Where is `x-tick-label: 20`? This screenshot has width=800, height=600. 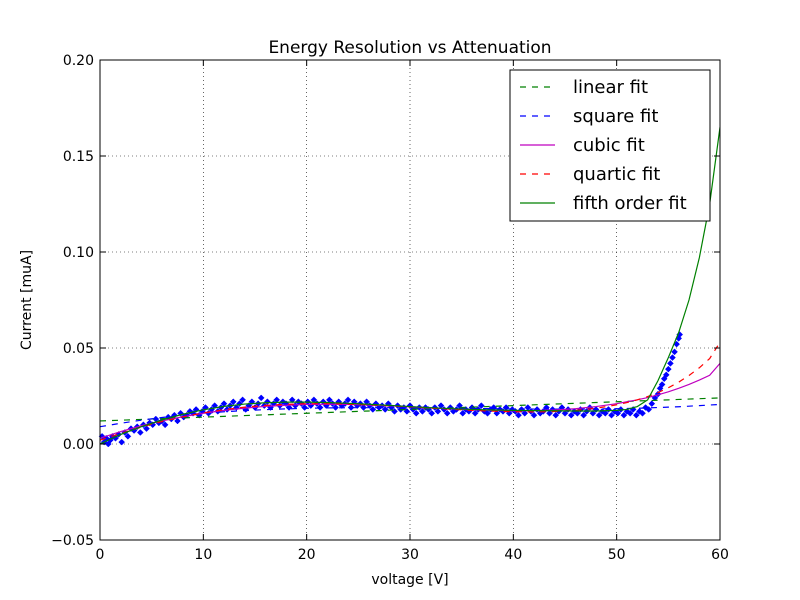 x-tick-label: 20 is located at coordinates (307, 555).